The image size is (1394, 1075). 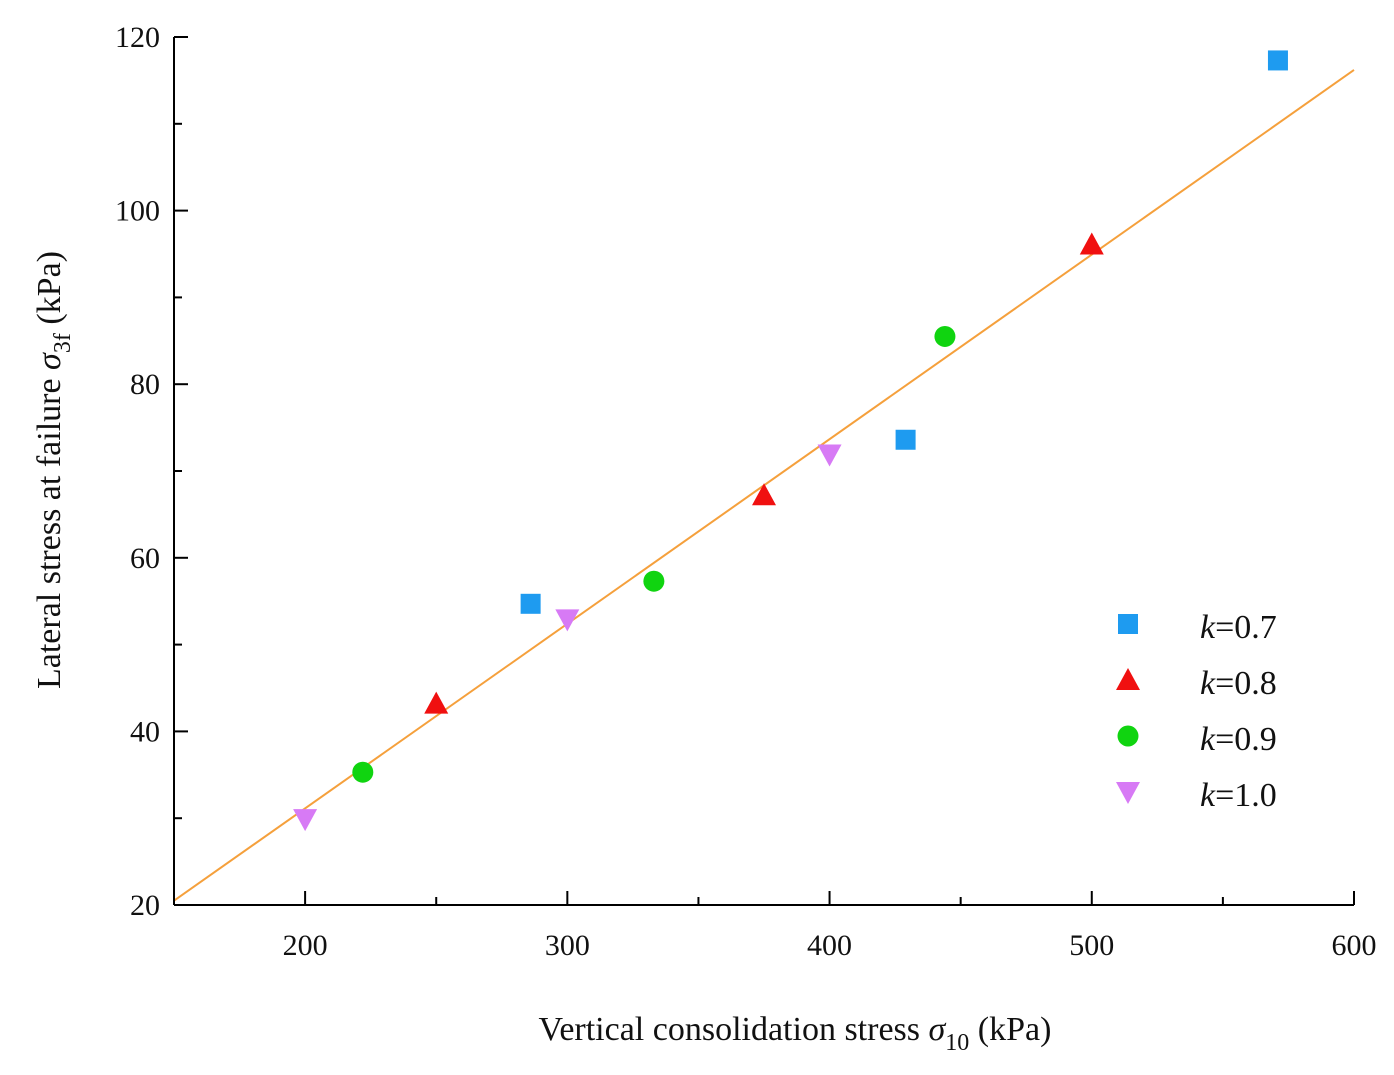 What do you see at coordinates (1197, 627) in the screenshot?
I see `legend-entry-k-0-7: k=0.7` at bounding box center [1197, 627].